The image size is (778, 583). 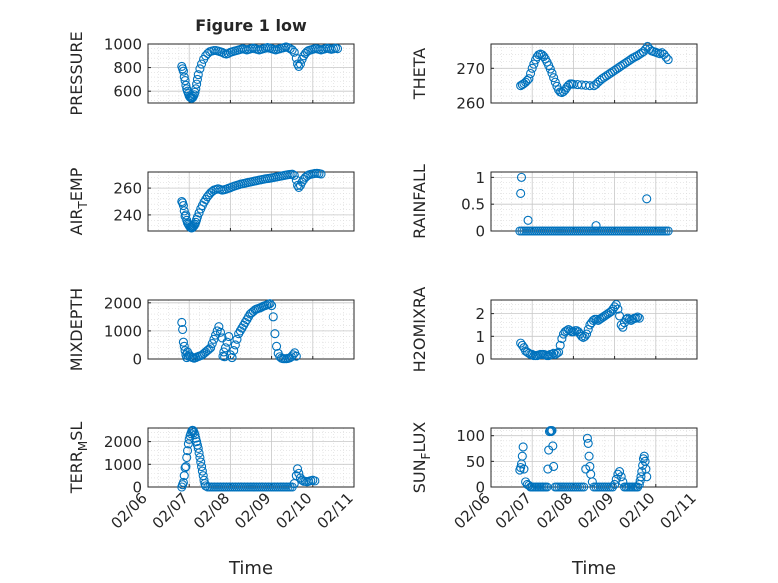 What do you see at coordinates (123, 331) in the screenshot?
I see `y-tick-label: 1000` at bounding box center [123, 331].